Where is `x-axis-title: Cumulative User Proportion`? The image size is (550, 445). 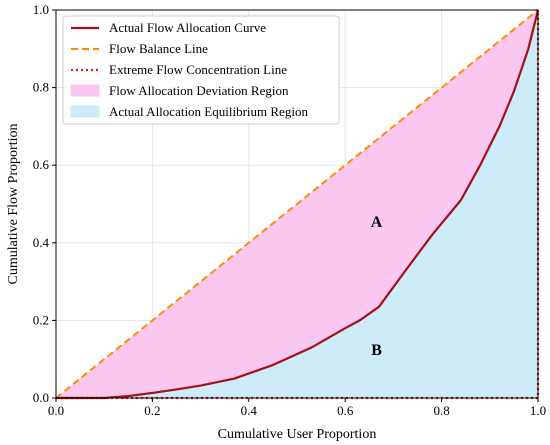 x-axis-title: Cumulative User Proportion is located at coordinates (297, 434).